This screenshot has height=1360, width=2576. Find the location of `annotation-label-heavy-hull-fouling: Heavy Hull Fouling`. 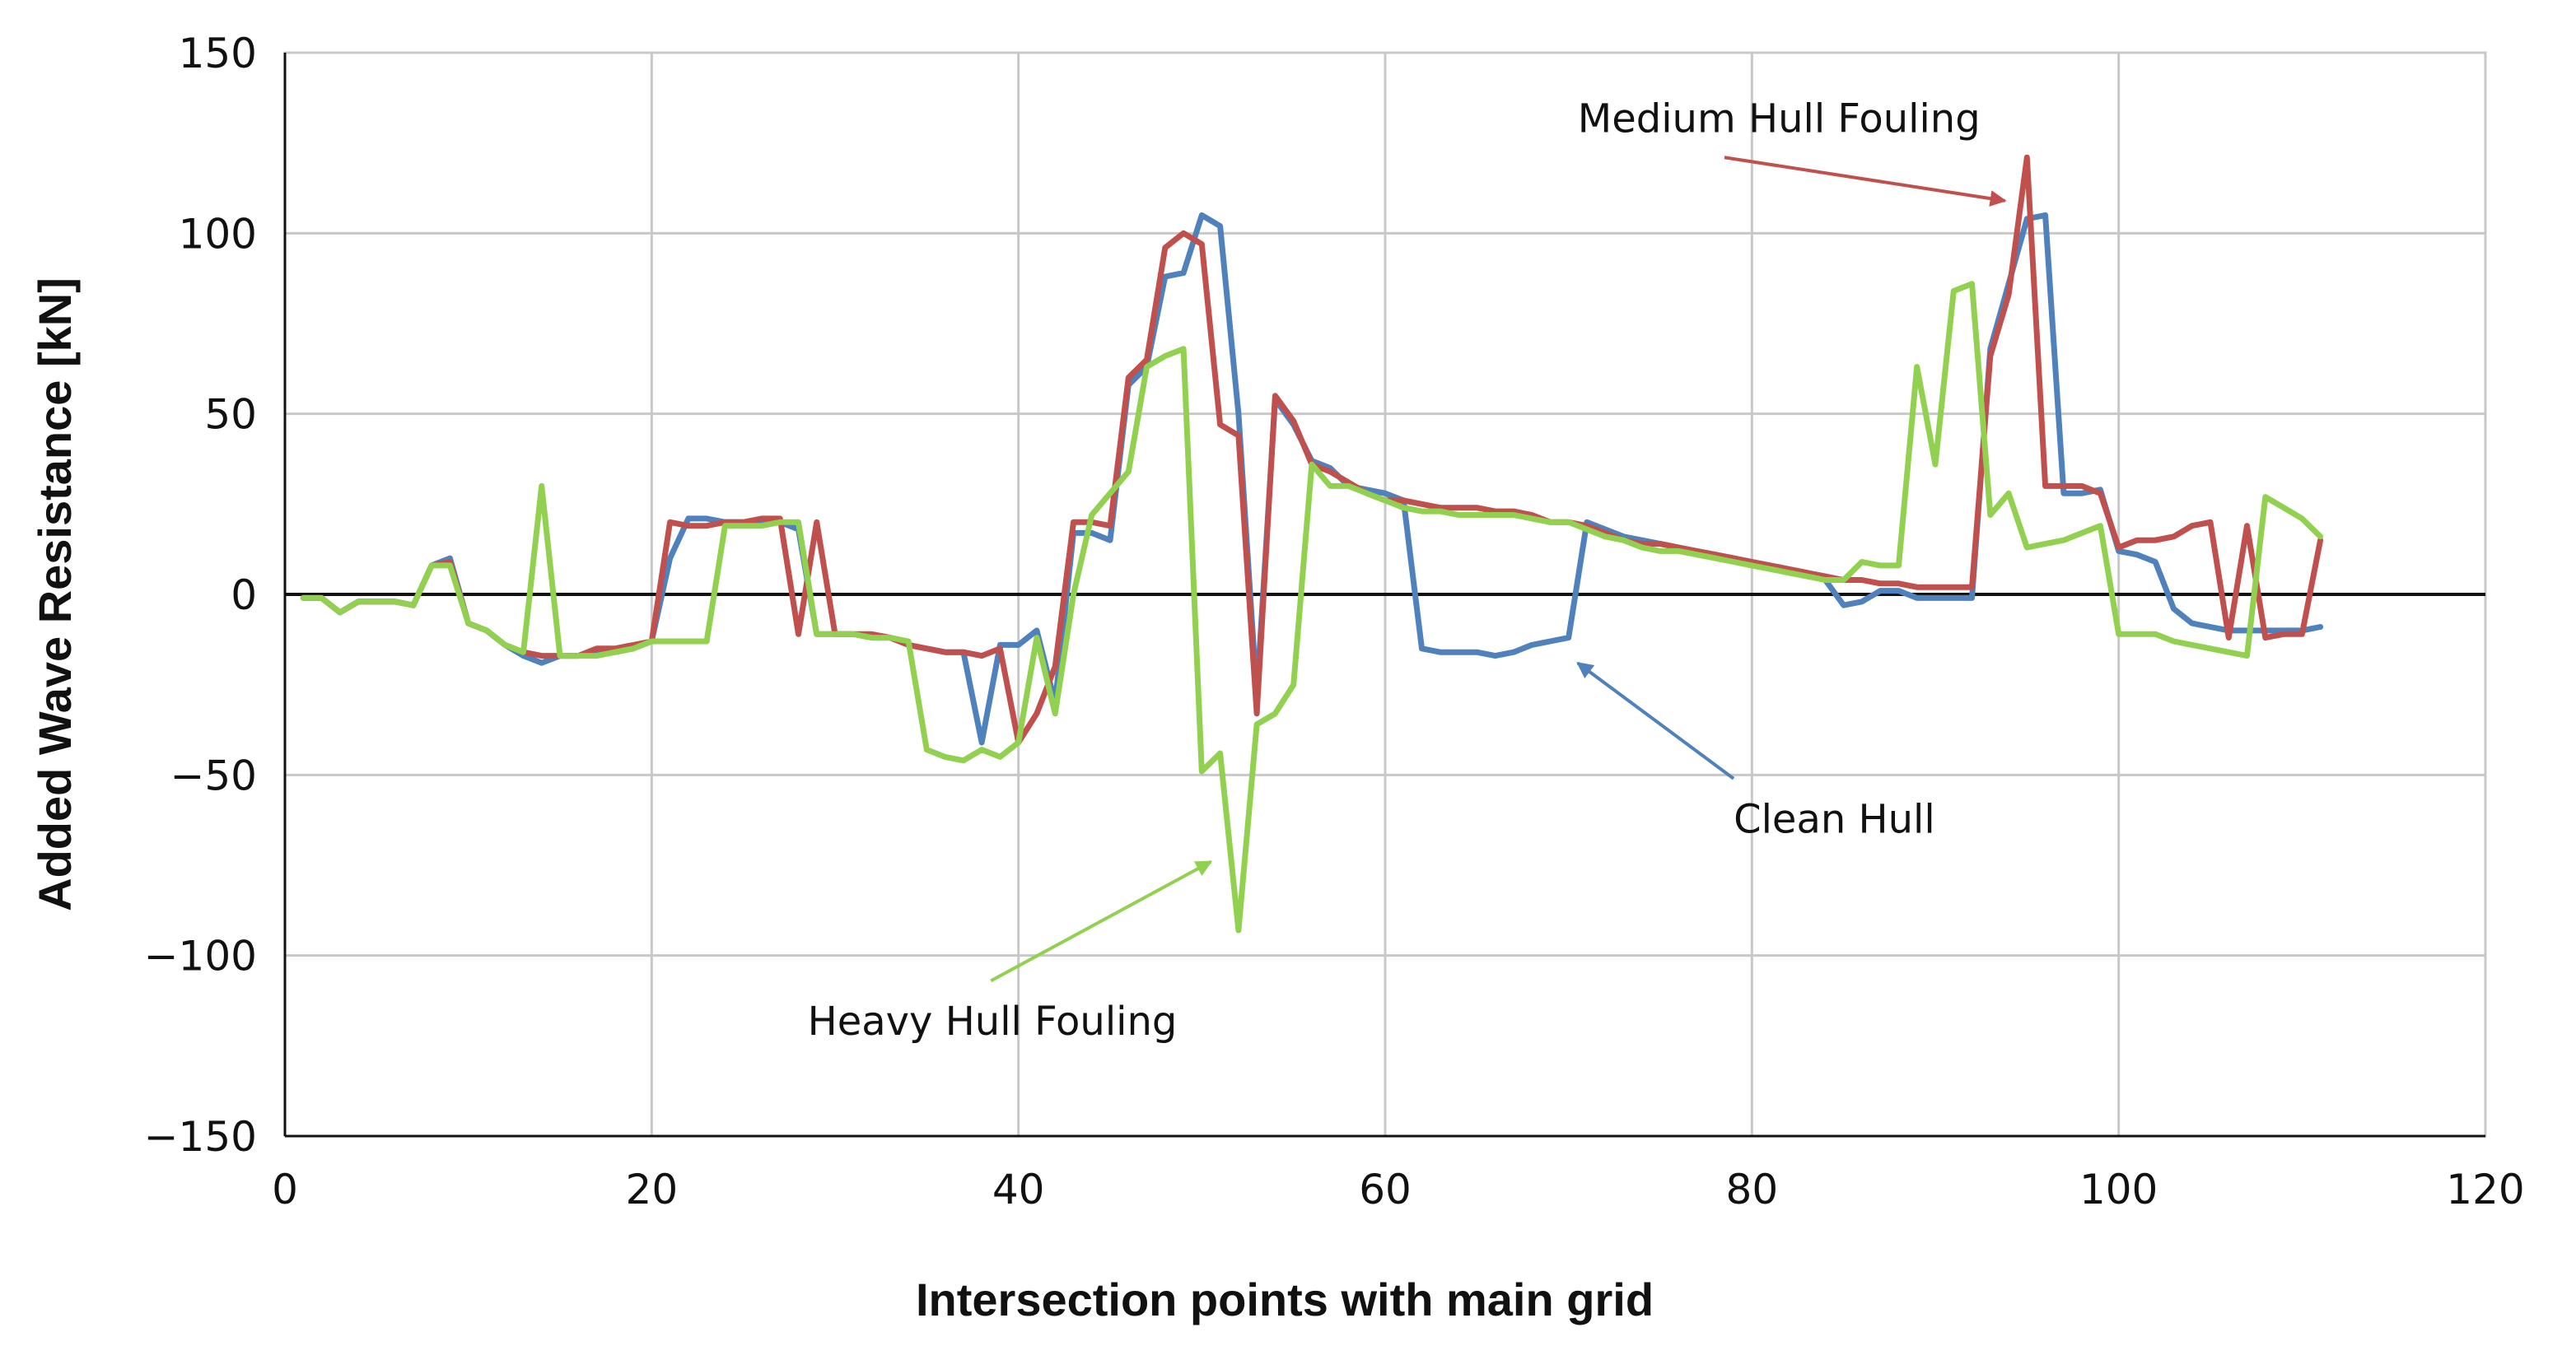

annotation-label-heavy-hull-fouling: Heavy Hull Fouling is located at coordinates (993, 1022).